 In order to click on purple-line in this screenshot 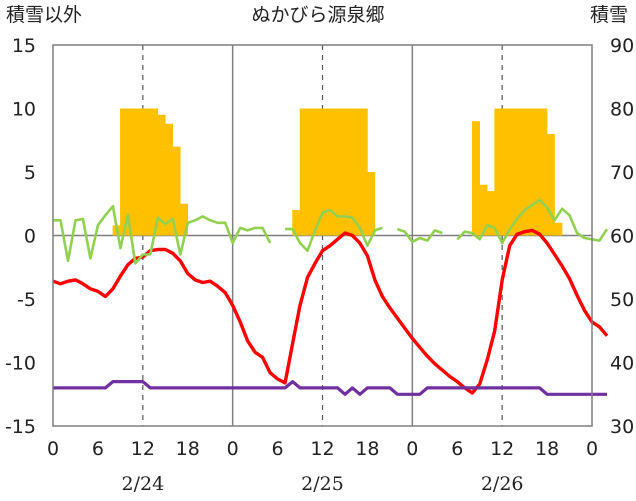, I will do `click(330, 388)`.